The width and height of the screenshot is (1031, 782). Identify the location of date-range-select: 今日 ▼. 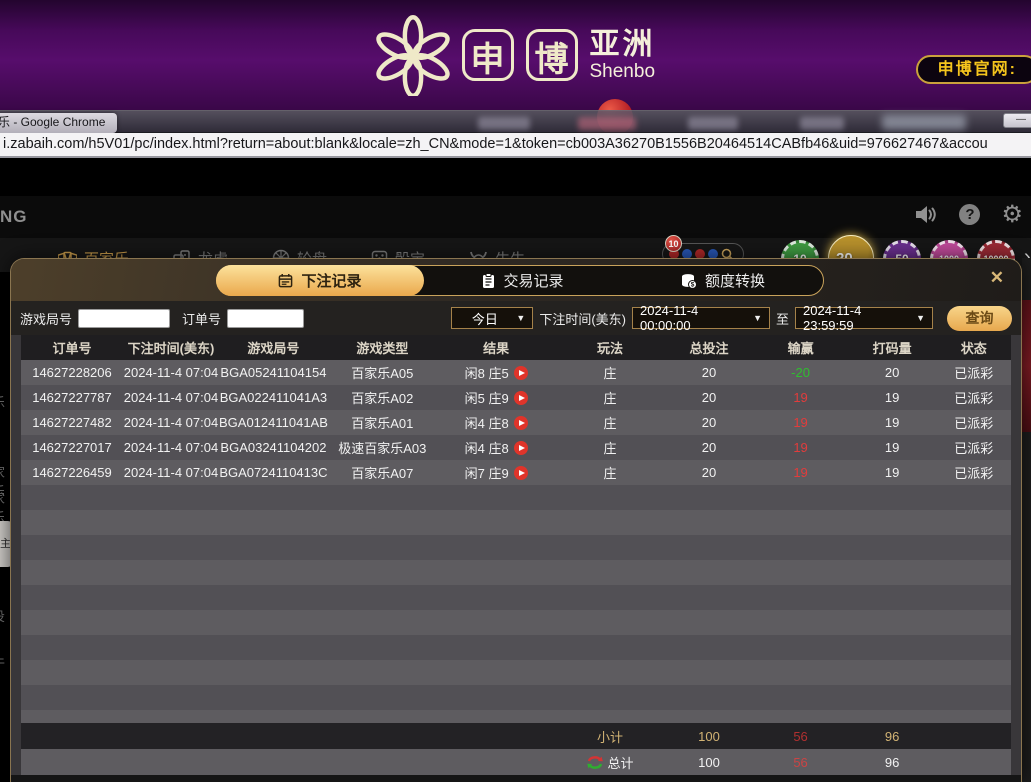
(492, 318).